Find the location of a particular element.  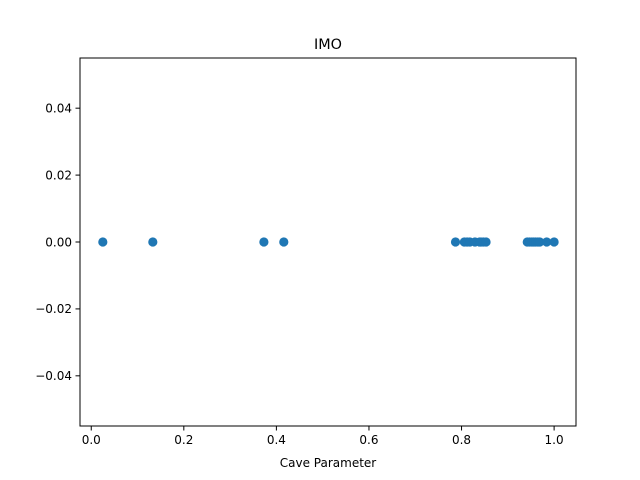

y-tick-label: 0.00 is located at coordinates (58, 242).